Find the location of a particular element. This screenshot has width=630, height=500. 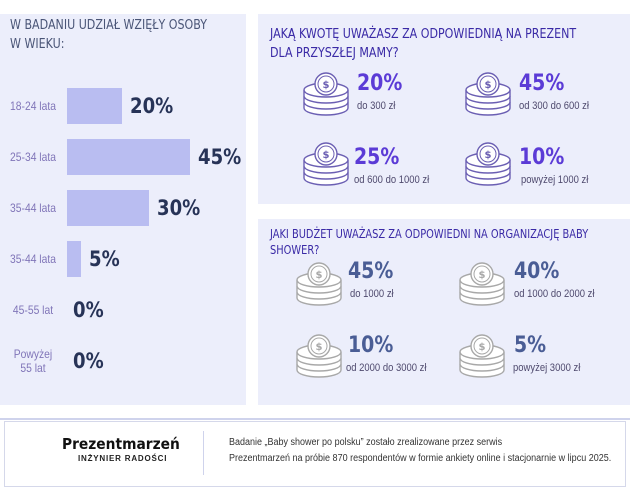

brand-tagline: INŻYNIER RADOŚCI is located at coordinates (123, 458).